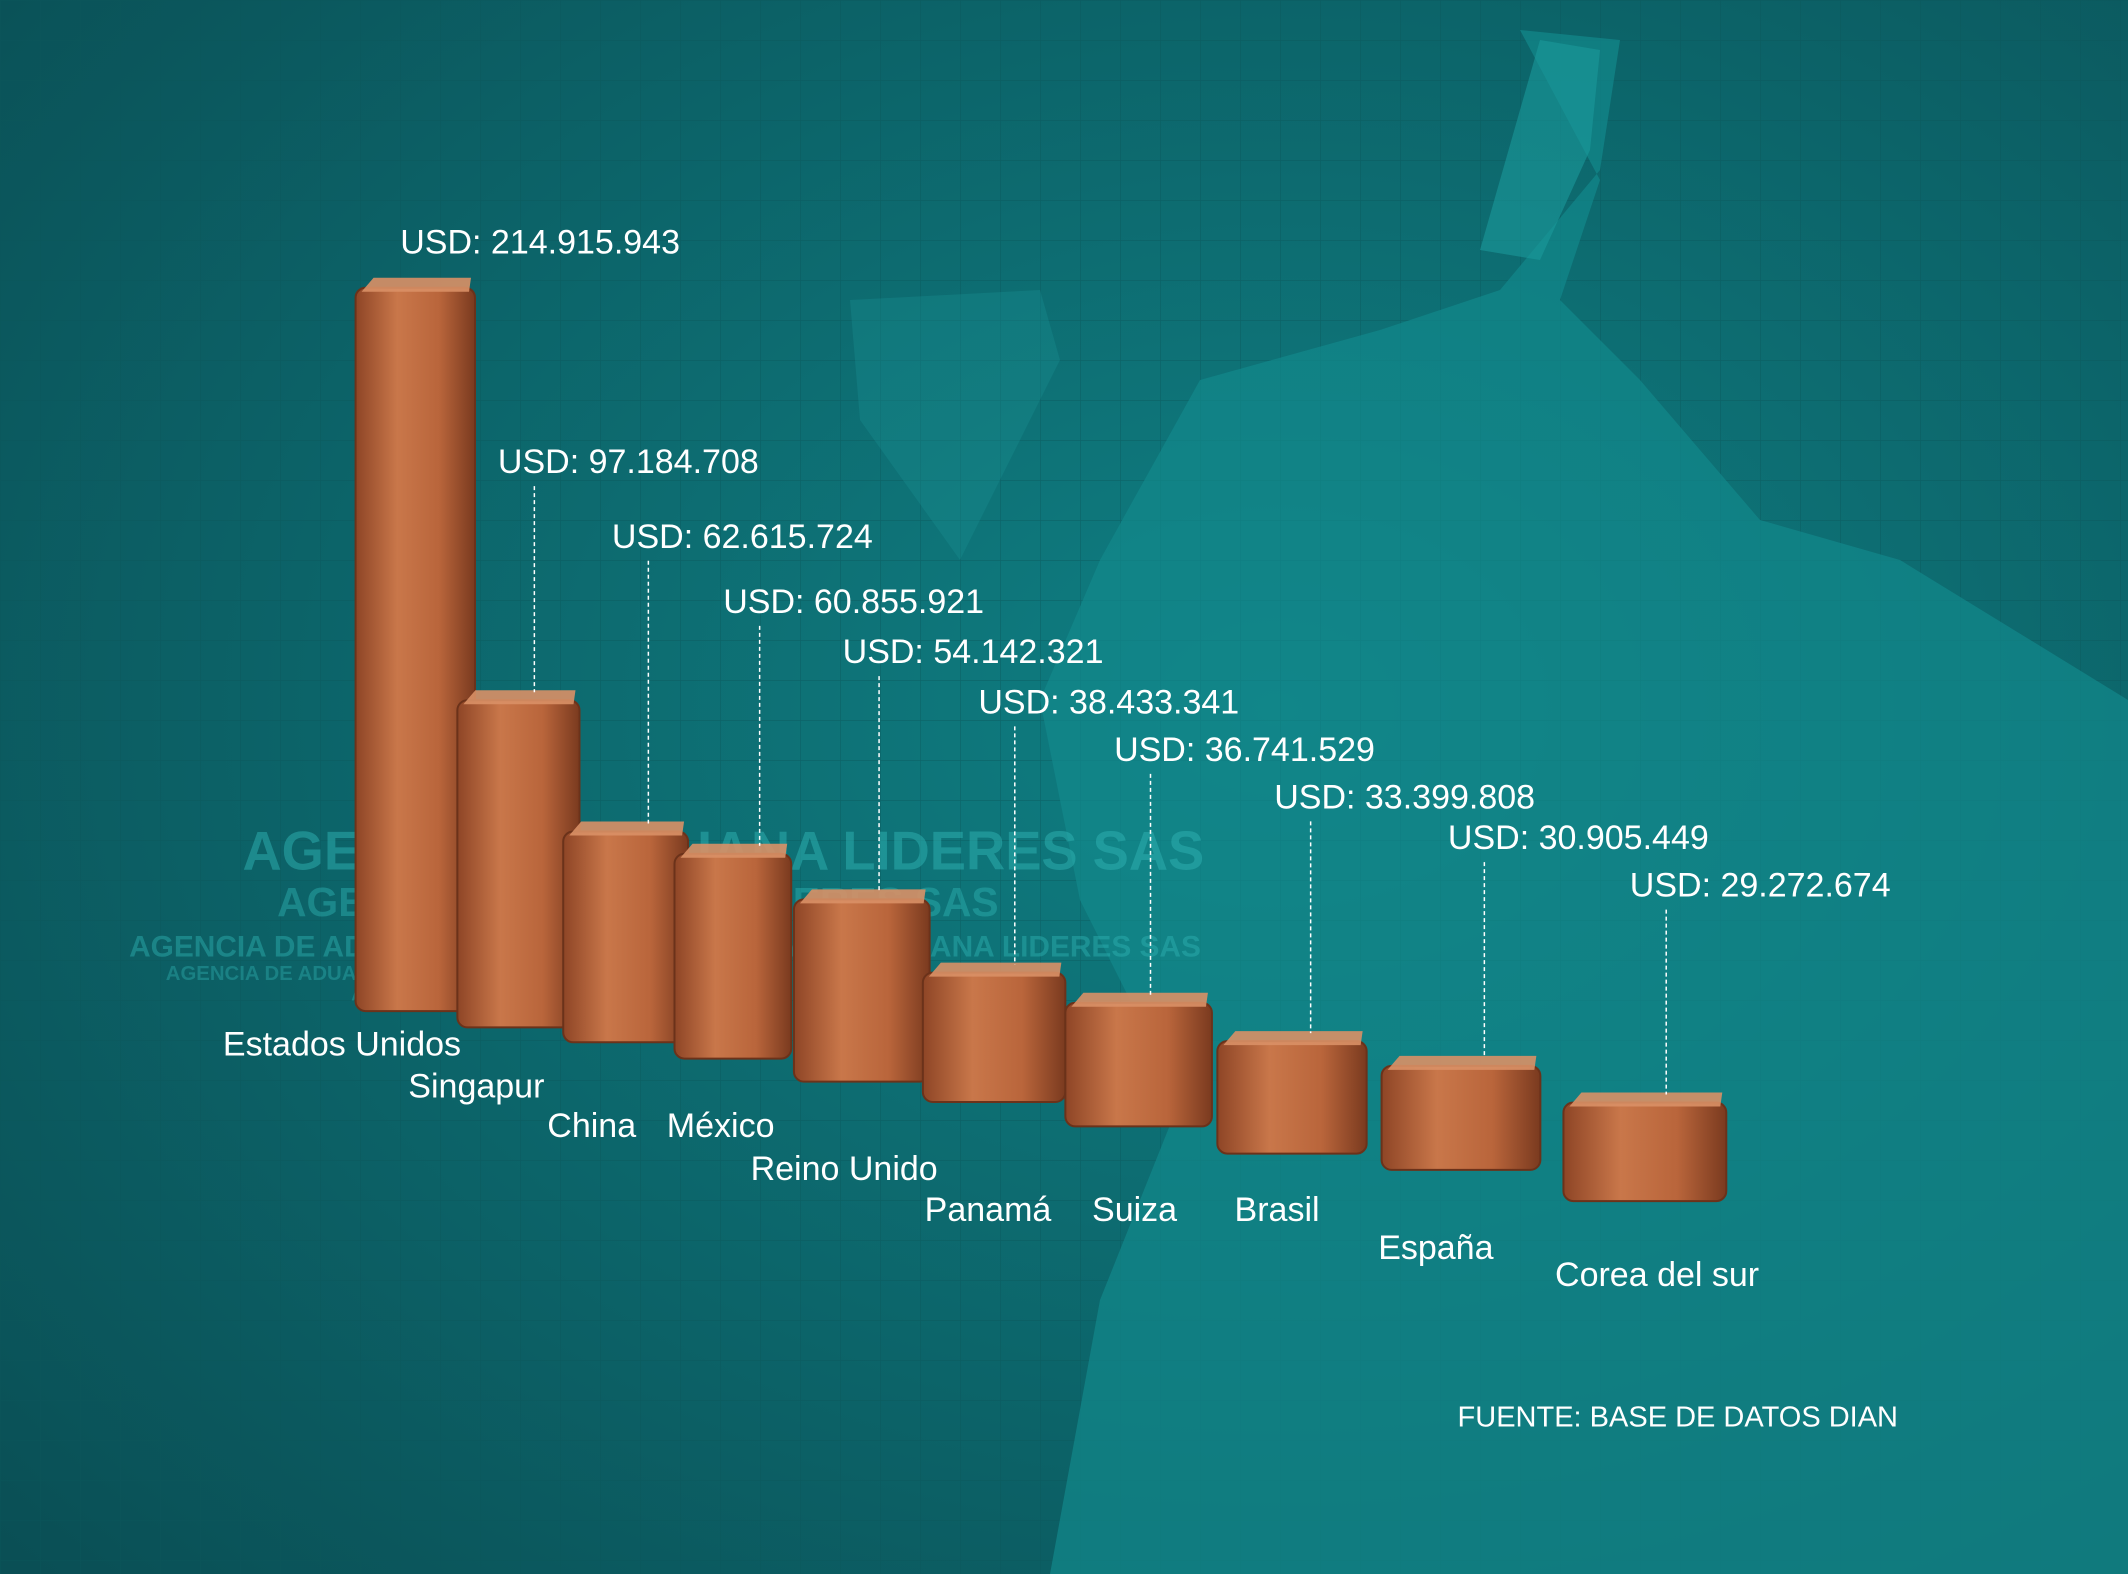 The image size is (2128, 1574). I want to click on value-label: USD: 54.142.321, so click(973, 652).